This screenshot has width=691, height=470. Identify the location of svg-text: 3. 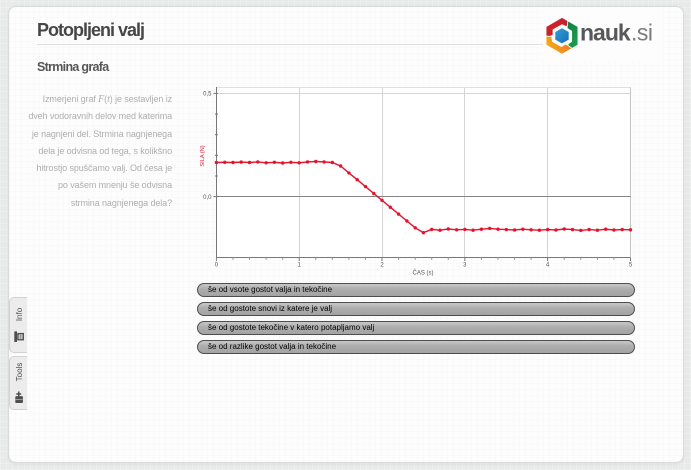
(465, 266).